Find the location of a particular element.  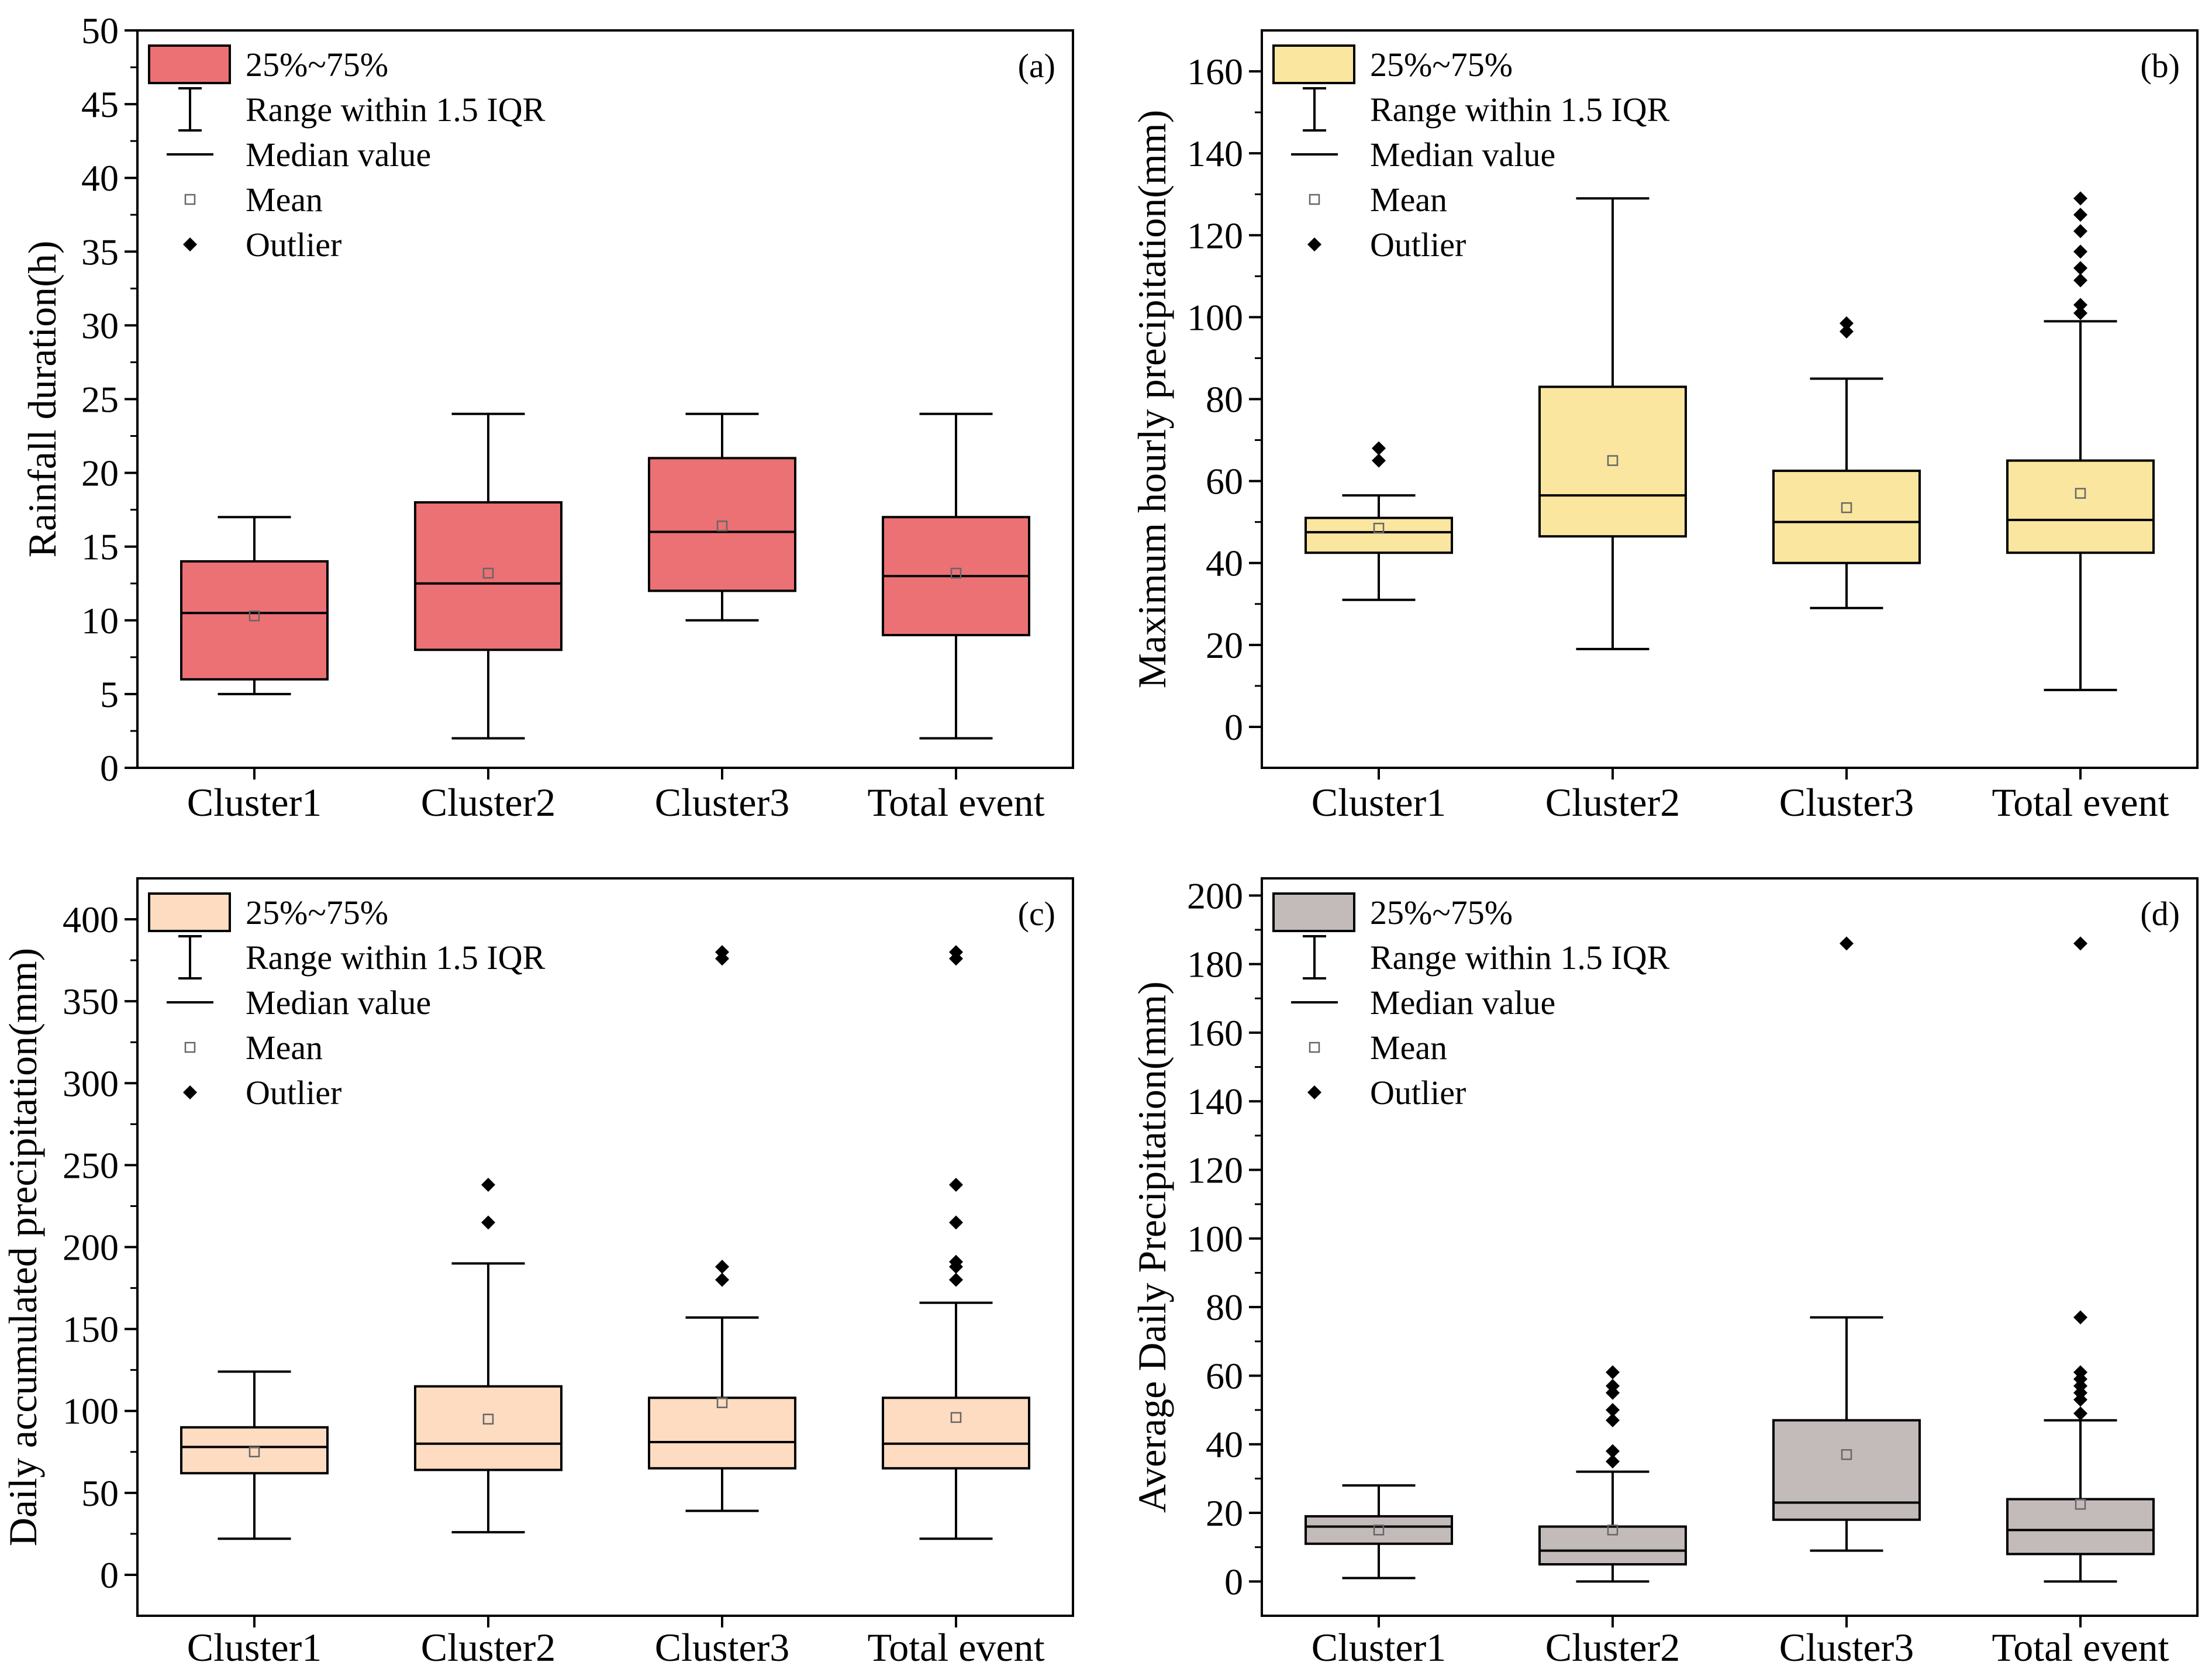

y-tick-label: 120 is located at coordinates (1215, 1170).